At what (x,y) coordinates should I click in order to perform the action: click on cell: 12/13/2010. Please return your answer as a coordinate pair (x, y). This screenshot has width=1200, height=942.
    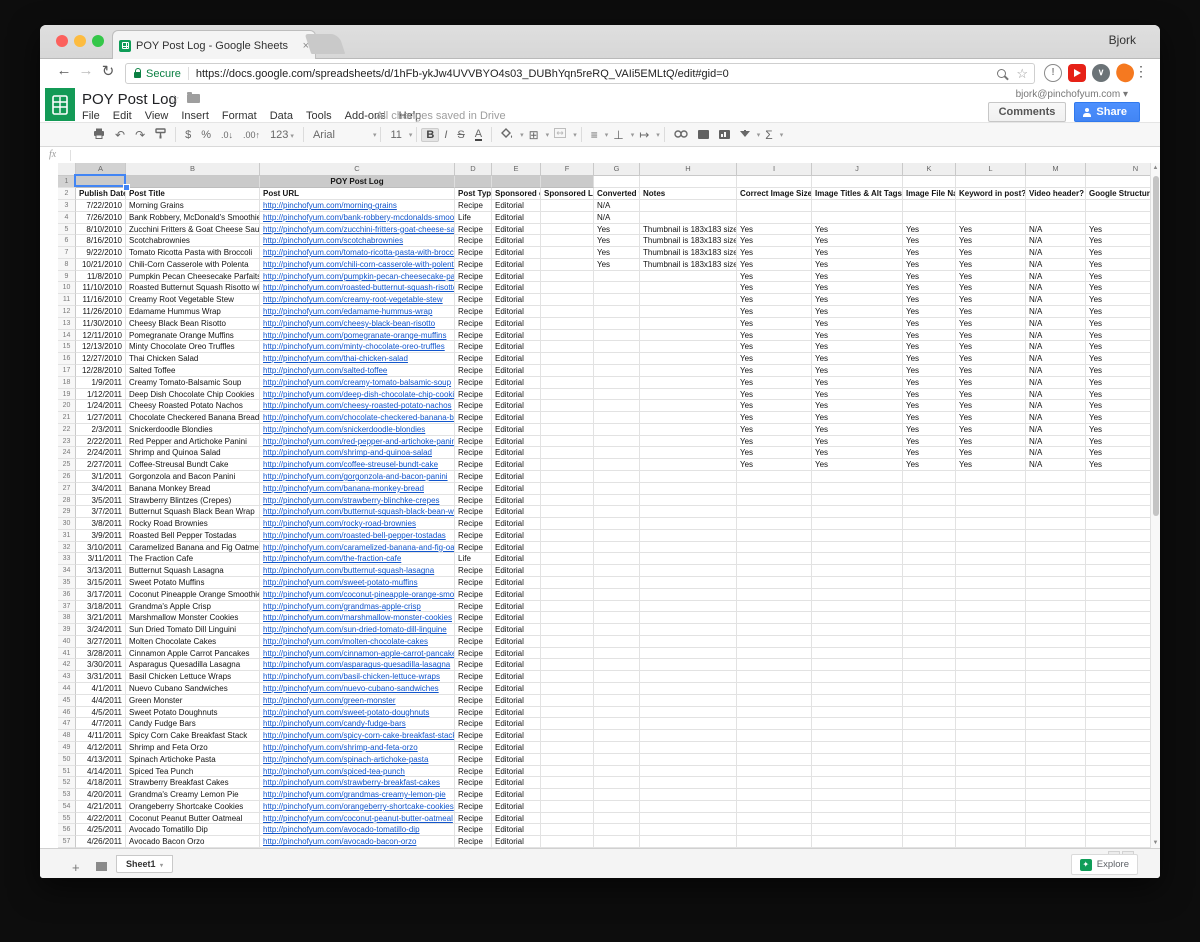
    Looking at the image, I should click on (101, 347).